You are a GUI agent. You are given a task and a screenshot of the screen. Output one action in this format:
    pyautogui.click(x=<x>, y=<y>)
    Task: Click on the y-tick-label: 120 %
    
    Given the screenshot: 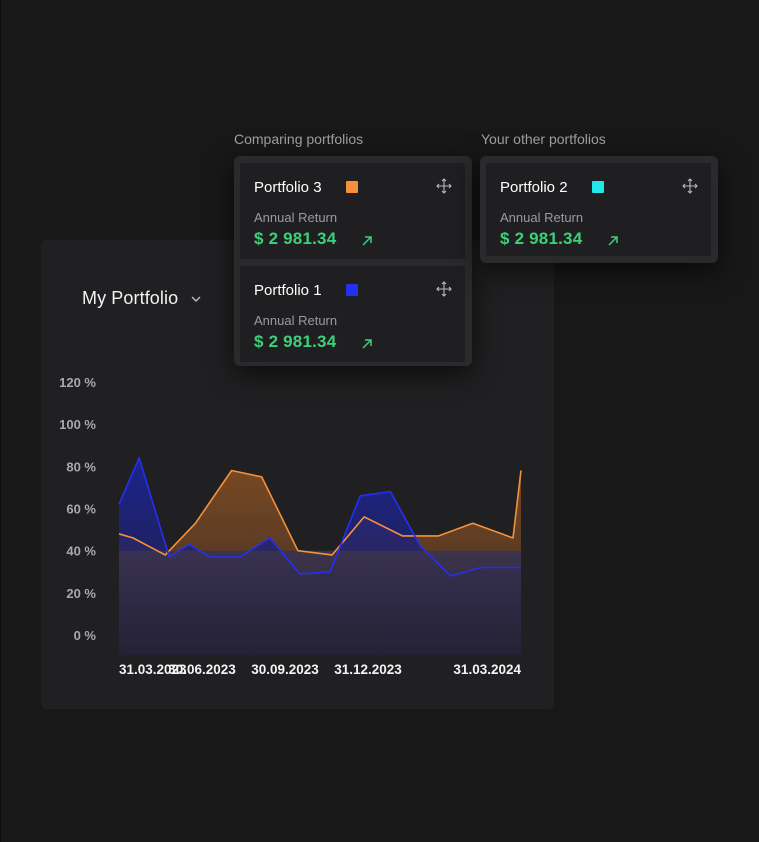 What is the action you would take?
    pyautogui.click(x=77, y=382)
    